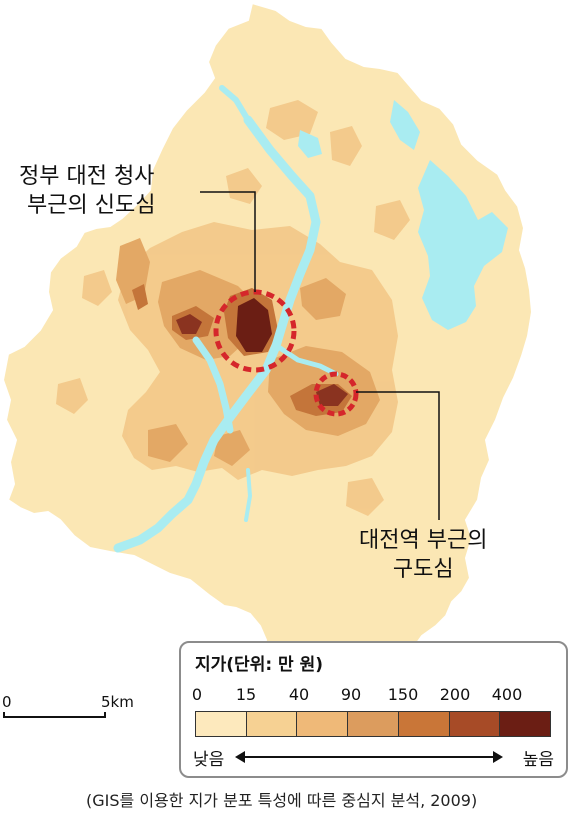 This screenshot has height=815, width=582. What do you see at coordinates (455, 694) in the screenshot?
I see `legend-tick: 200` at bounding box center [455, 694].